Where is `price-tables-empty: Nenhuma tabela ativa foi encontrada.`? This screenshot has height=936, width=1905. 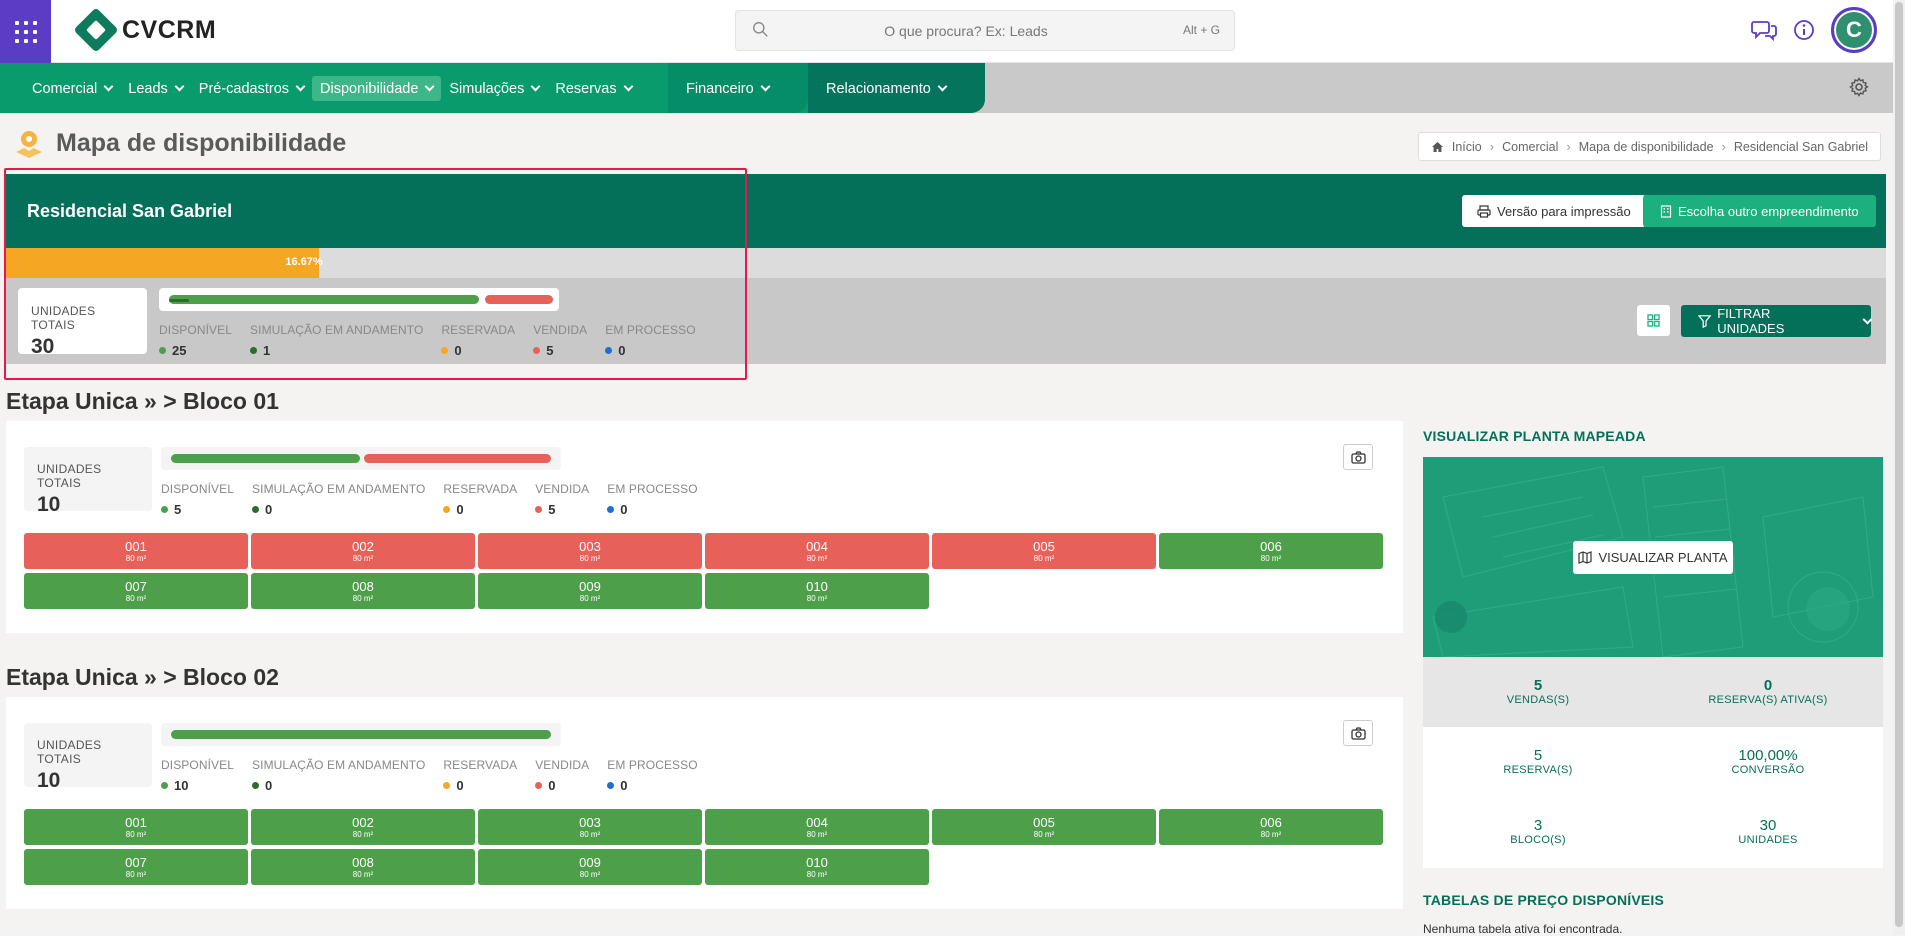 price-tables-empty: Nenhuma tabela ativa foi encontrada. is located at coordinates (1523, 929).